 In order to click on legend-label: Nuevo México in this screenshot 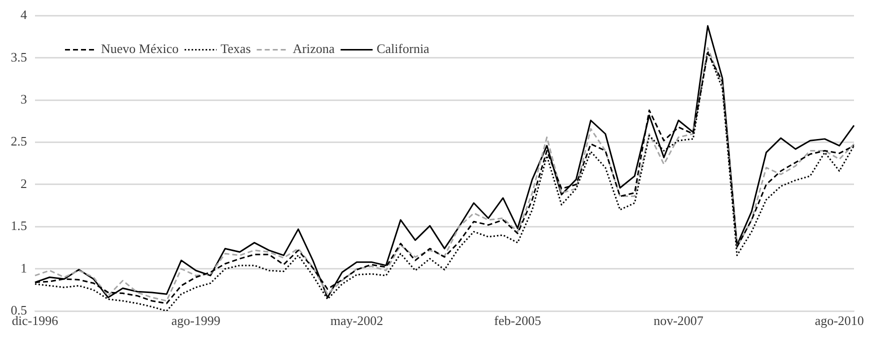, I will do `click(140, 48)`.